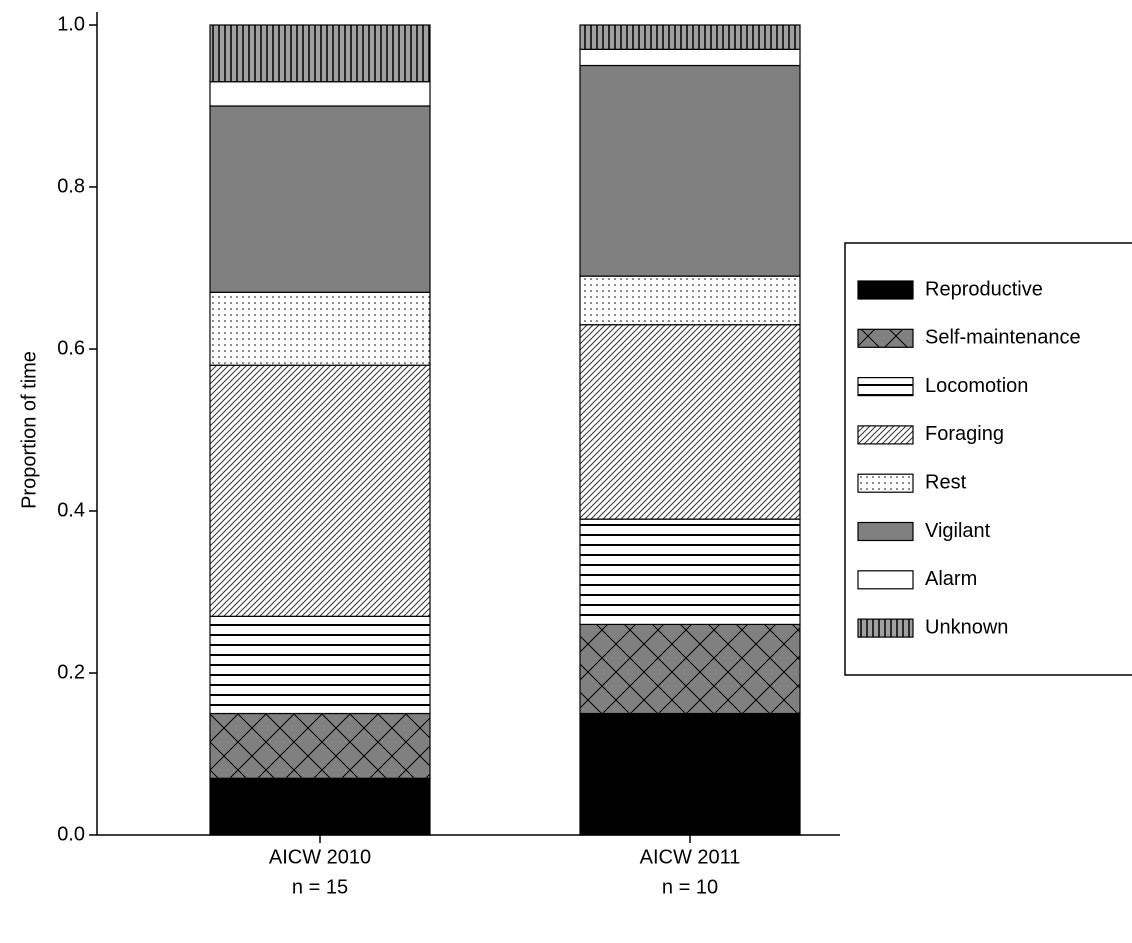  What do you see at coordinates (29, 430) in the screenshot?
I see `y-axis-label: Proportion of time` at bounding box center [29, 430].